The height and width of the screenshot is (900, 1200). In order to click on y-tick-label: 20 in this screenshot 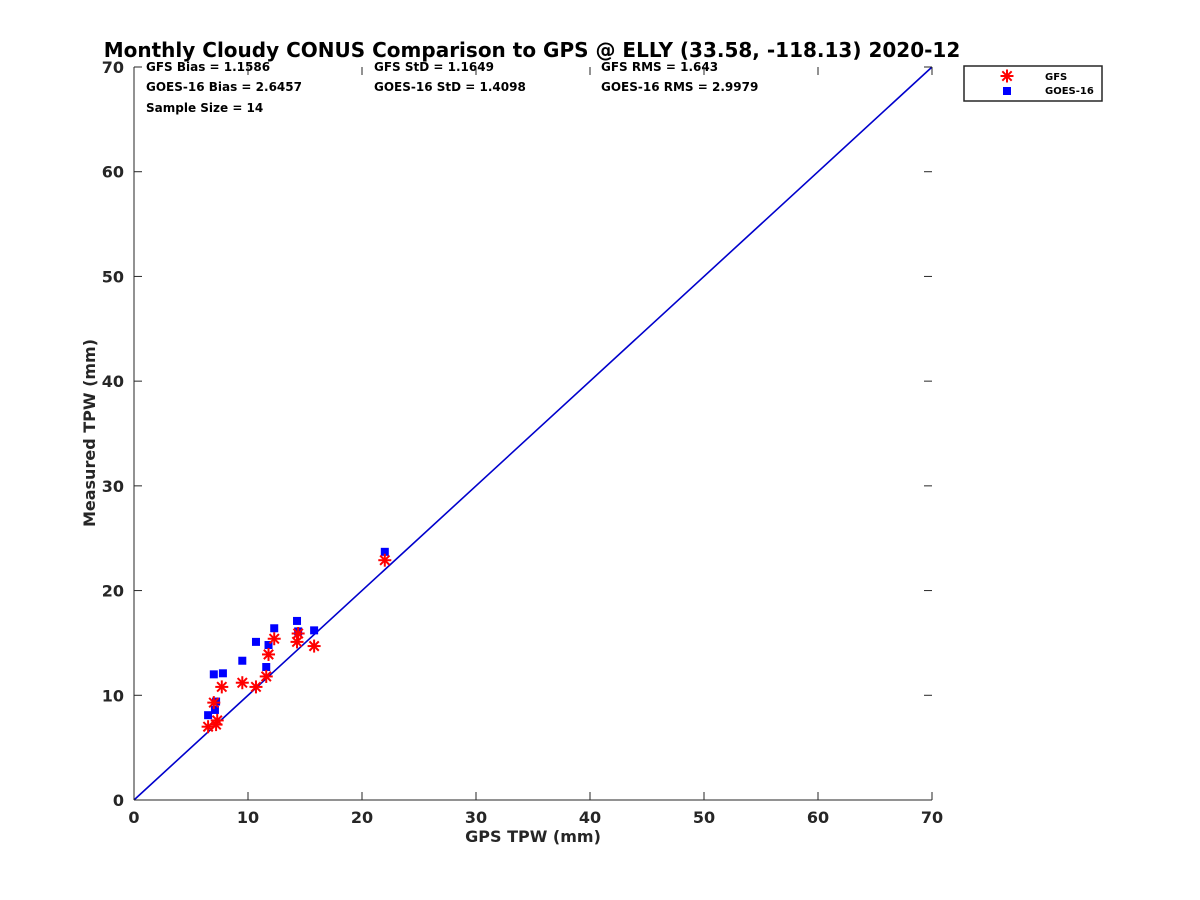, I will do `click(113, 591)`.